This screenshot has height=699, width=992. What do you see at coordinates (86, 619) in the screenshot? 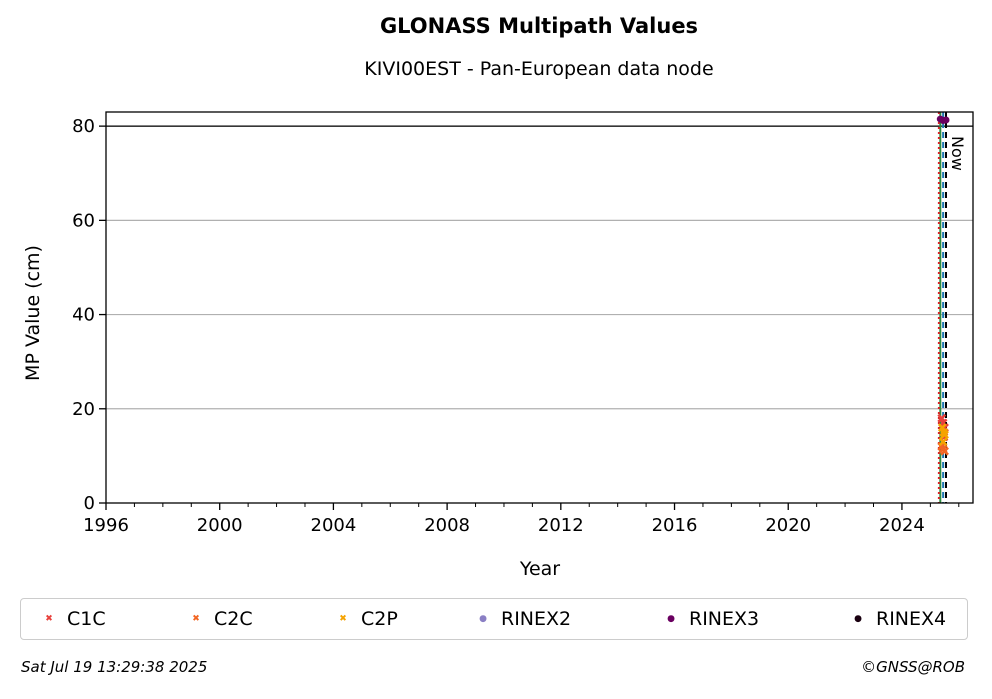
I see `legend-label: C1C` at bounding box center [86, 619].